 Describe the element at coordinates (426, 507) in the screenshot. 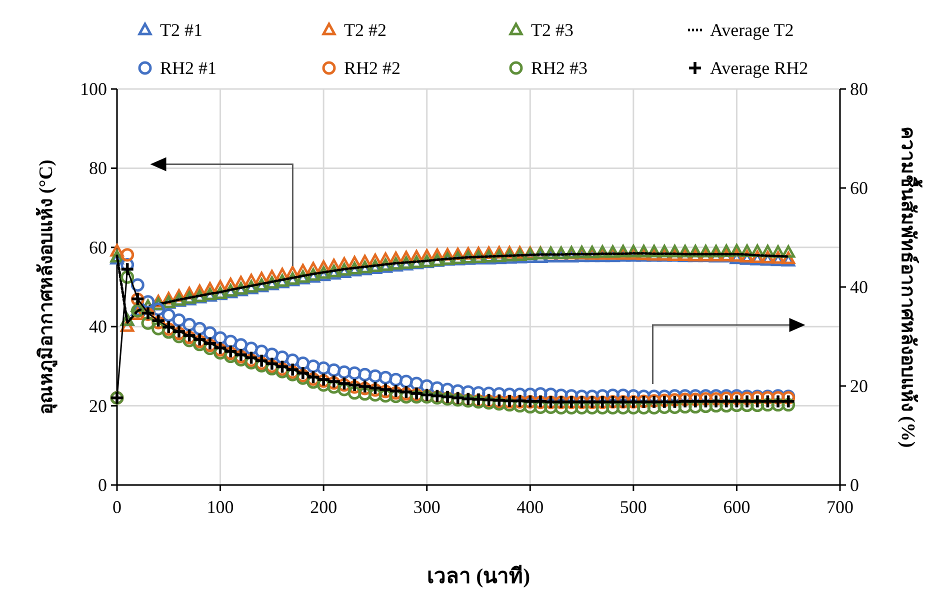

I see `x-tick-label: 300` at that location.